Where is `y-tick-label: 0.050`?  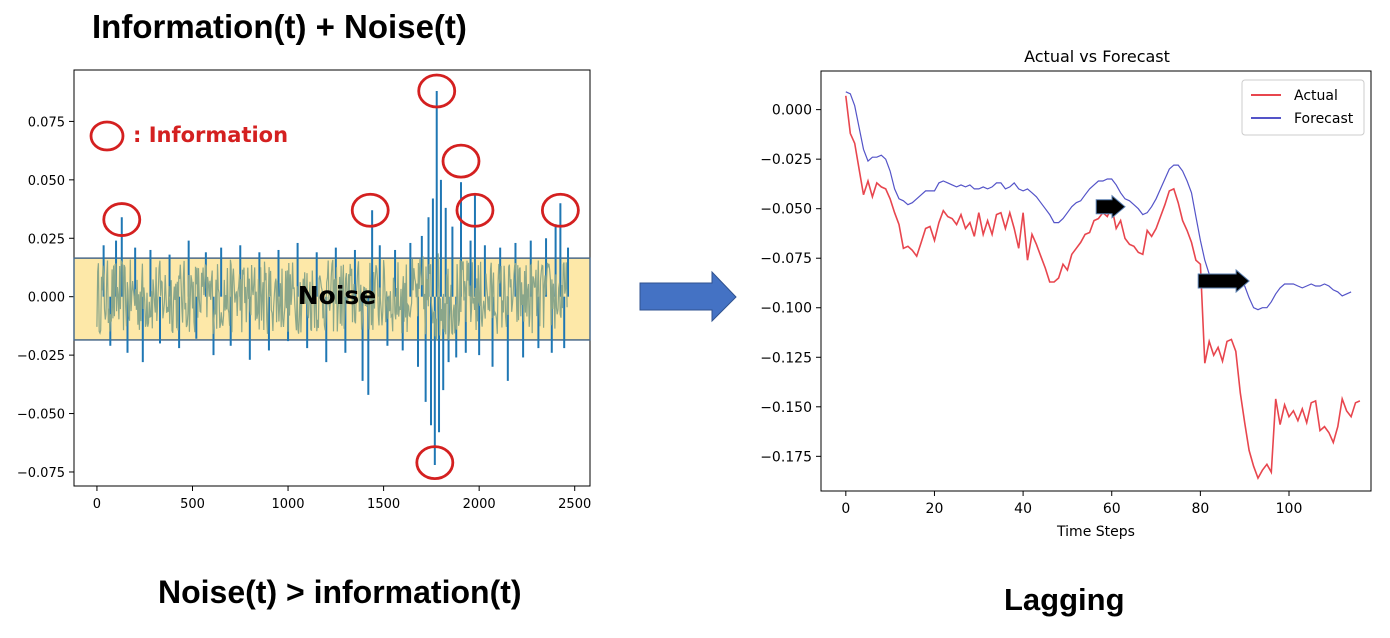
y-tick-label: 0.050 is located at coordinates (46, 181).